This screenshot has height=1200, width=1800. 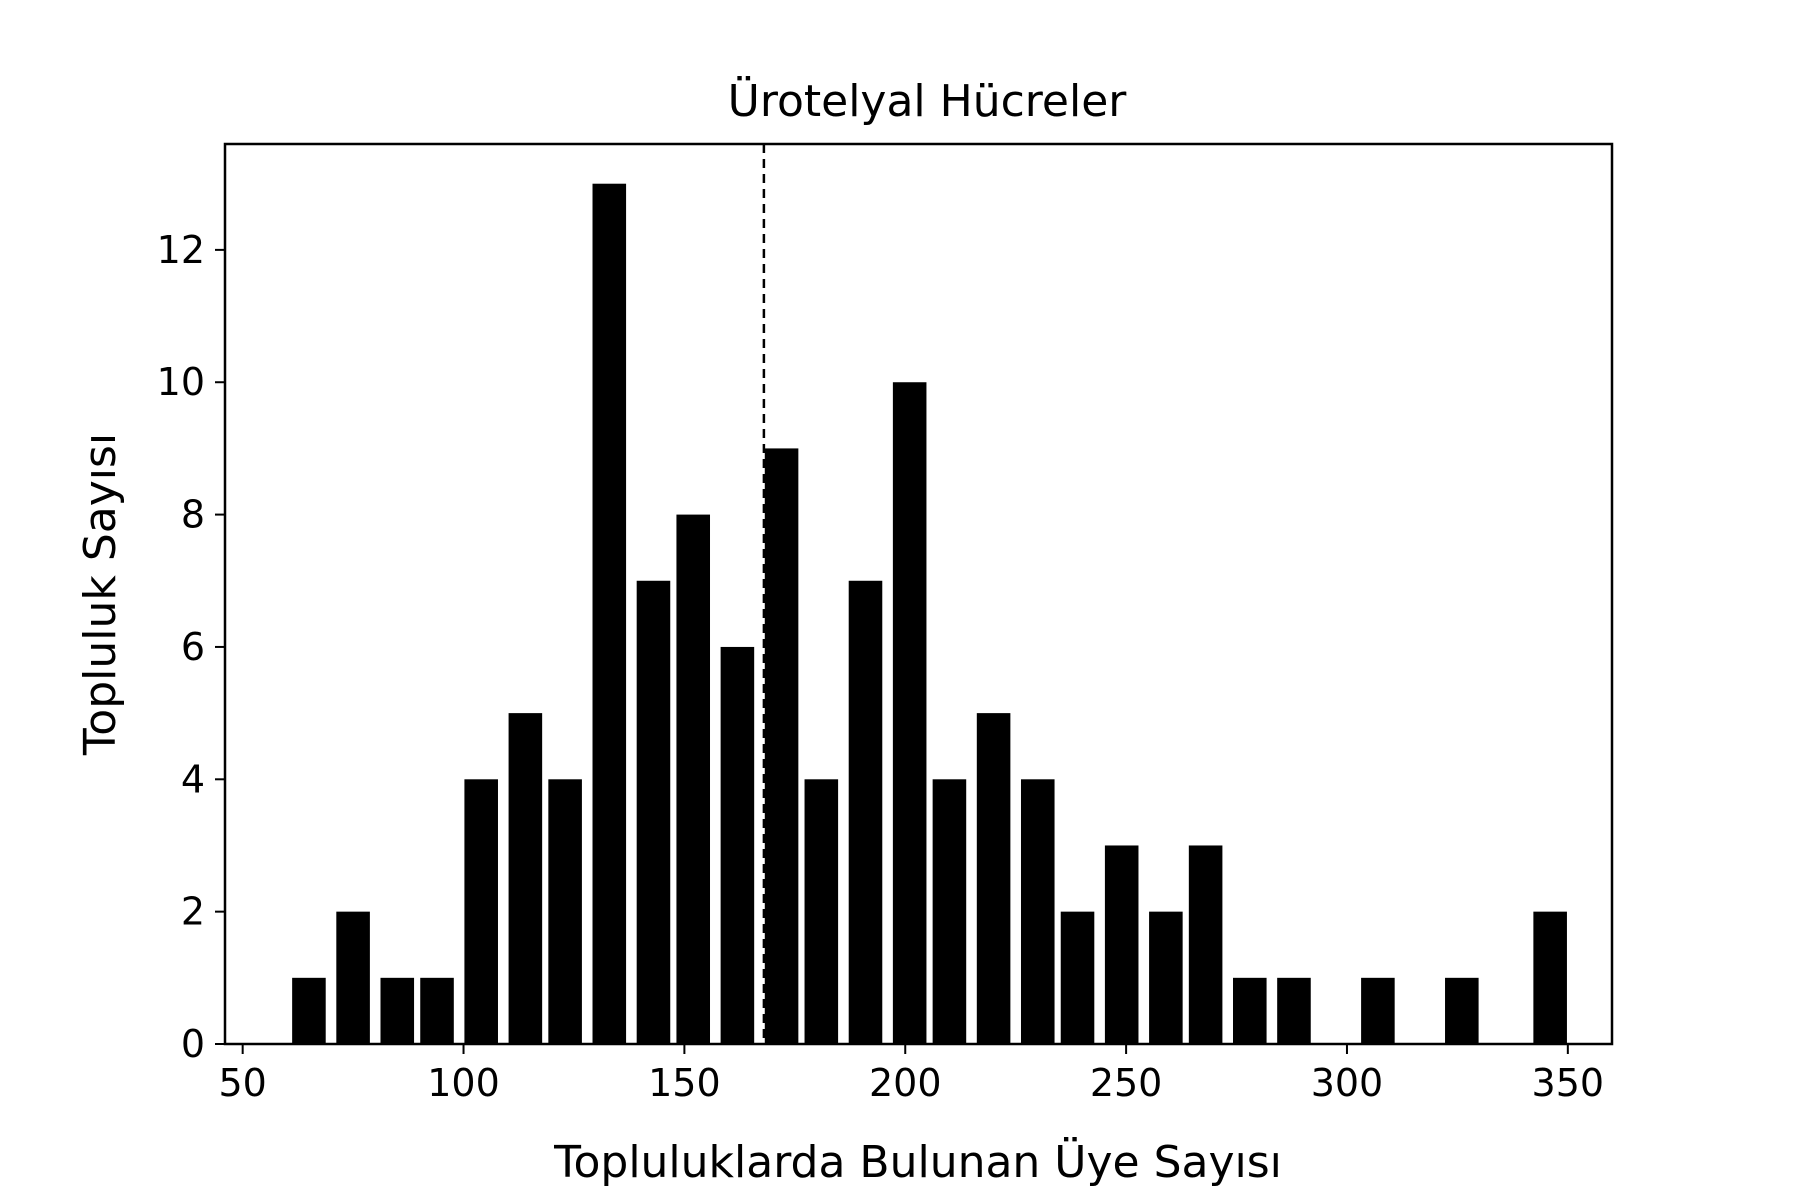 I want to click on y-tick-label: 6, so click(x=193, y=647).